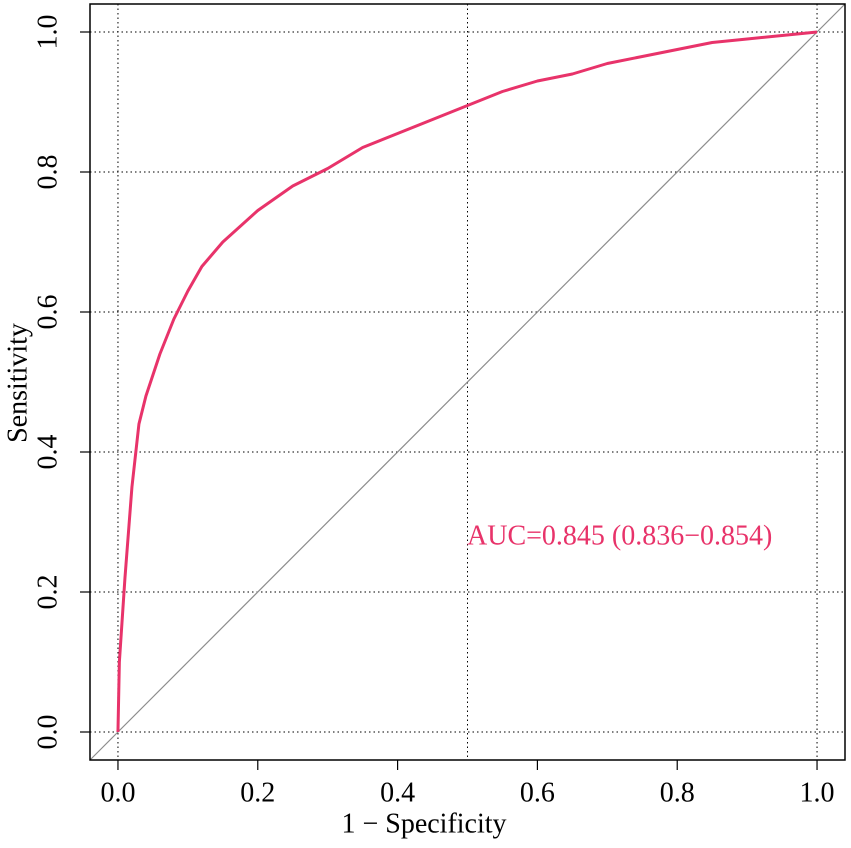 This screenshot has width=851, height=848. What do you see at coordinates (47, 32) in the screenshot?
I see `y-tick-label: 1.0` at bounding box center [47, 32].